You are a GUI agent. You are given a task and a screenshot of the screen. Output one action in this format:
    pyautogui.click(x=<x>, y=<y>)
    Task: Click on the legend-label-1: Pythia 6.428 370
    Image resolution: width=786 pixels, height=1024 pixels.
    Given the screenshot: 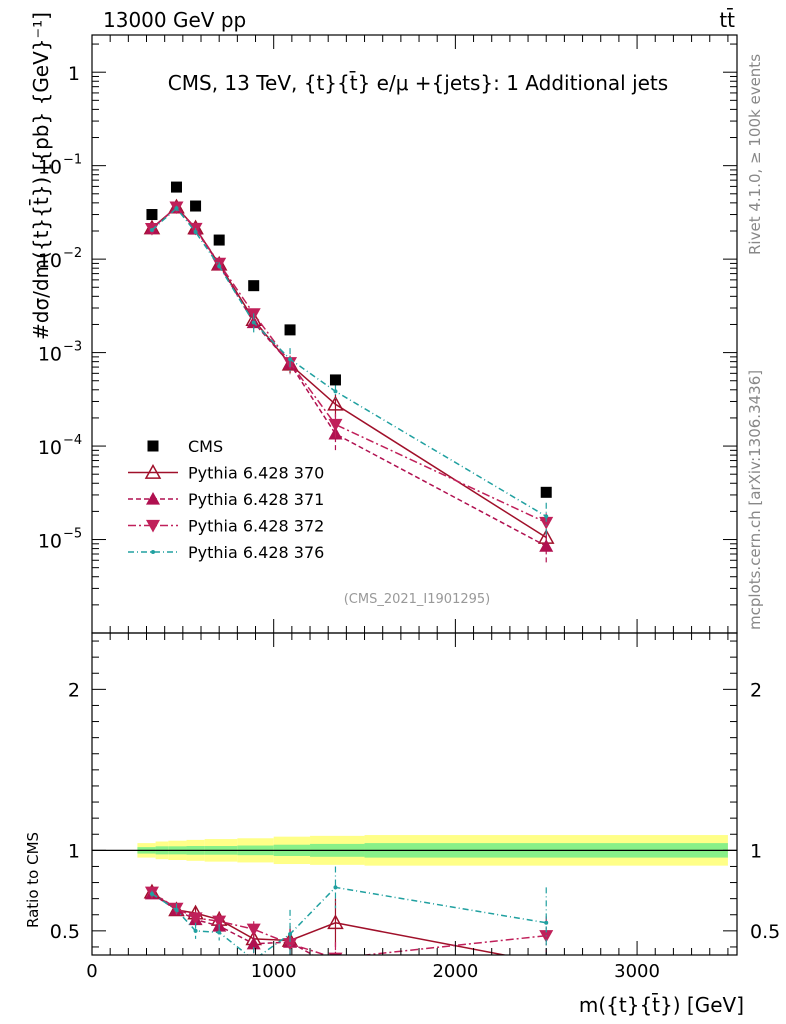 What is the action you would take?
    pyautogui.click(x=256, y=473)
    